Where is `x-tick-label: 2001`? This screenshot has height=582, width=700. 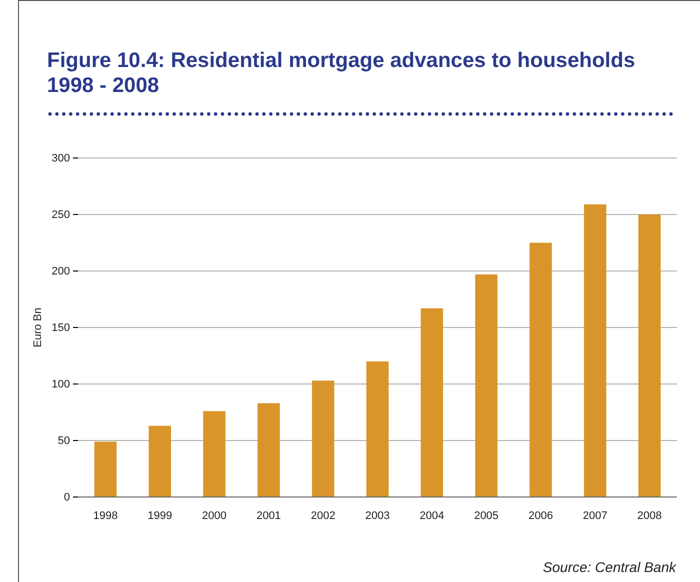
x-tick-label: 2001 is located at coordinates (268, 516).